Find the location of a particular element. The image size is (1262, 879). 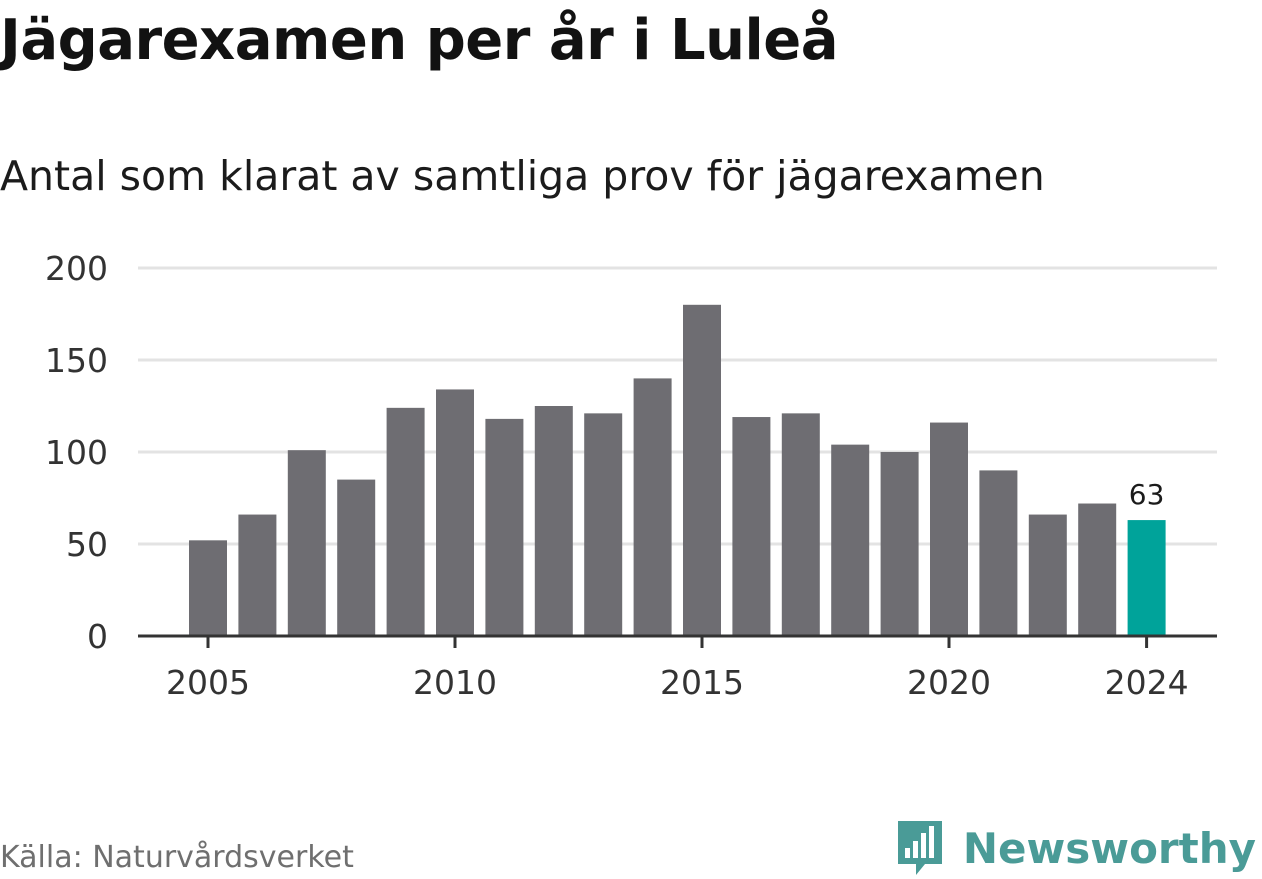

bar-highlight is located at coordinates (1146, 578).